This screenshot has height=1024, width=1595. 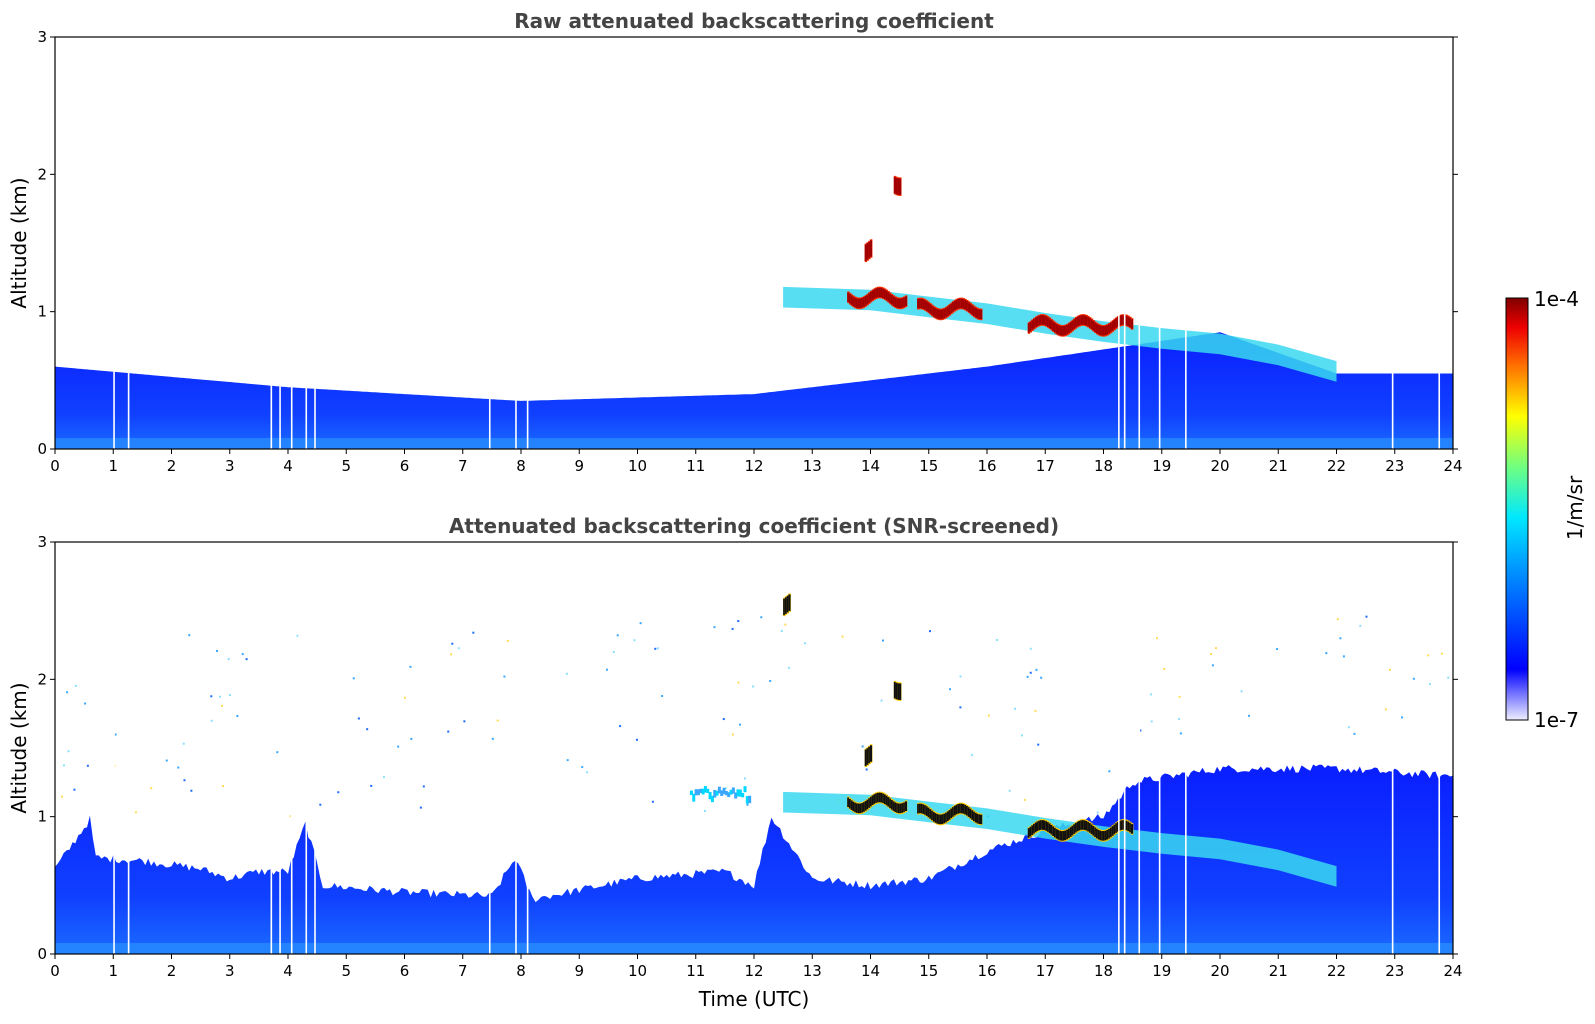 I want to click on x-tick-label: 20, so click(x=1219, y=466).